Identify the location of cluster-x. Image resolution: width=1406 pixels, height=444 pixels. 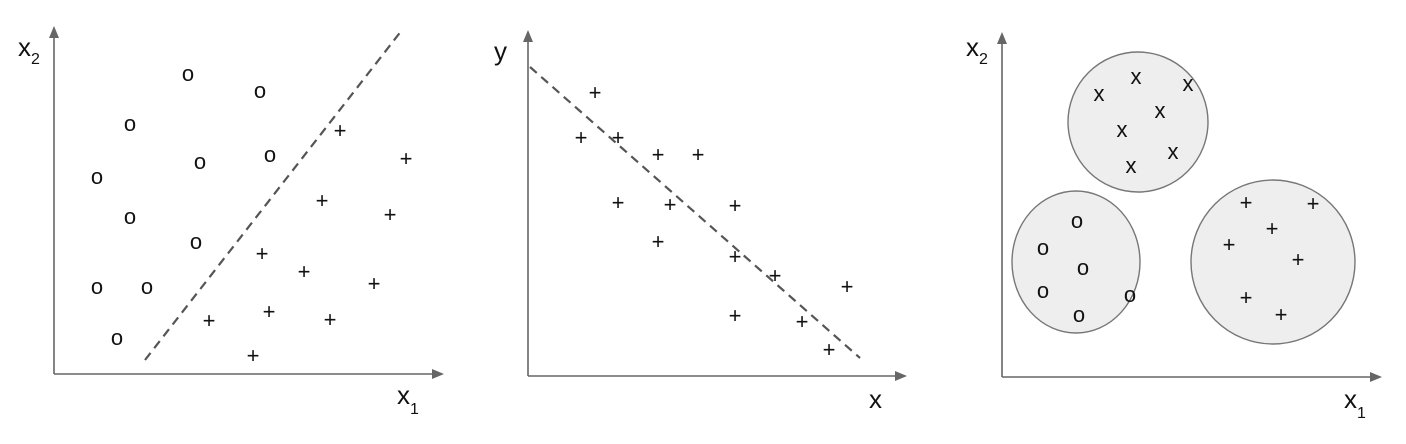
(1138, 122).